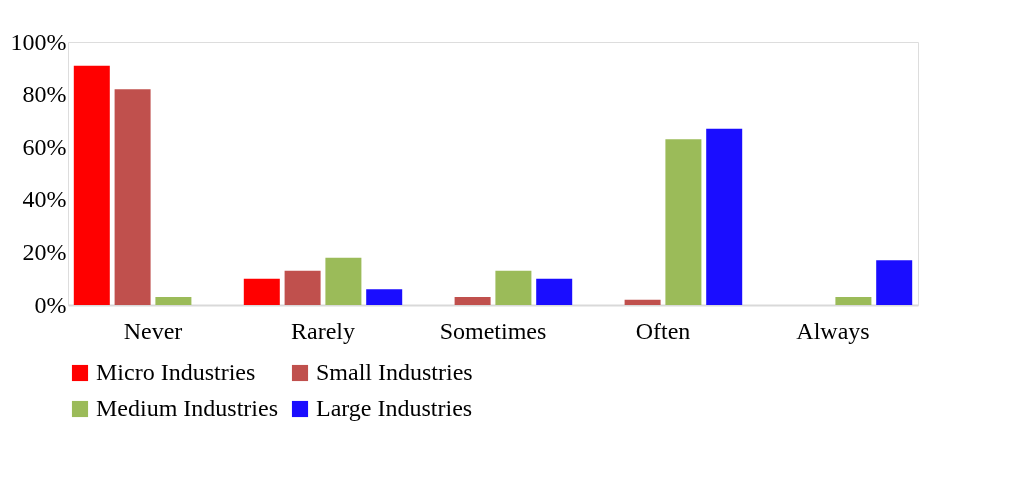  Describe the element at coordinates (44, 199) in the screenshot. I see `y-tick-label: 40%` at that location.